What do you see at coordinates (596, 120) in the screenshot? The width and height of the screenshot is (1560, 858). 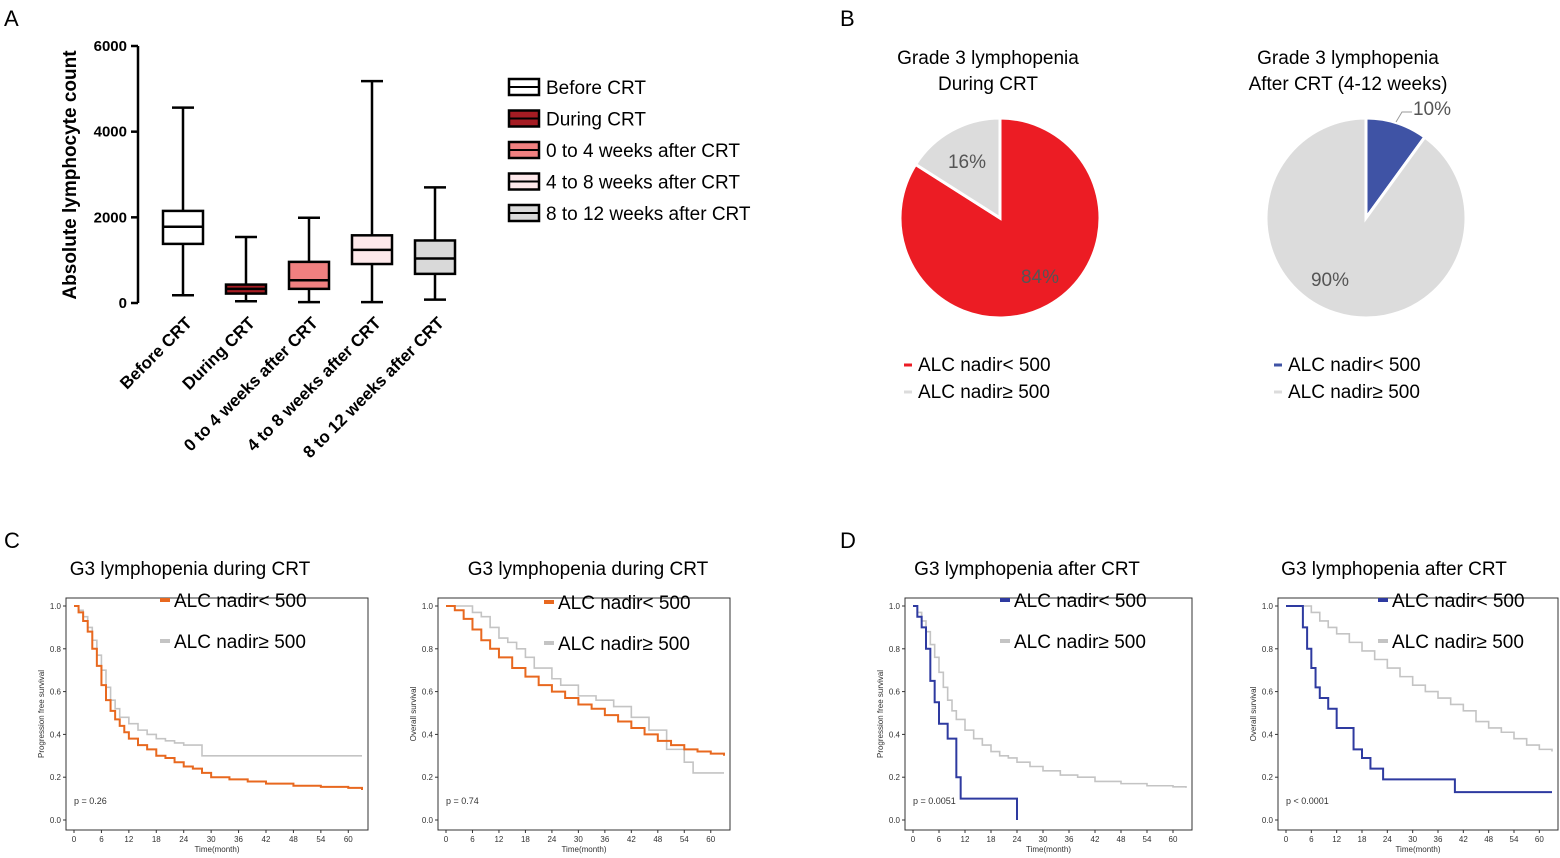 I see `boxplot-legend-label: During CRT` at bounding box center [596, 120].